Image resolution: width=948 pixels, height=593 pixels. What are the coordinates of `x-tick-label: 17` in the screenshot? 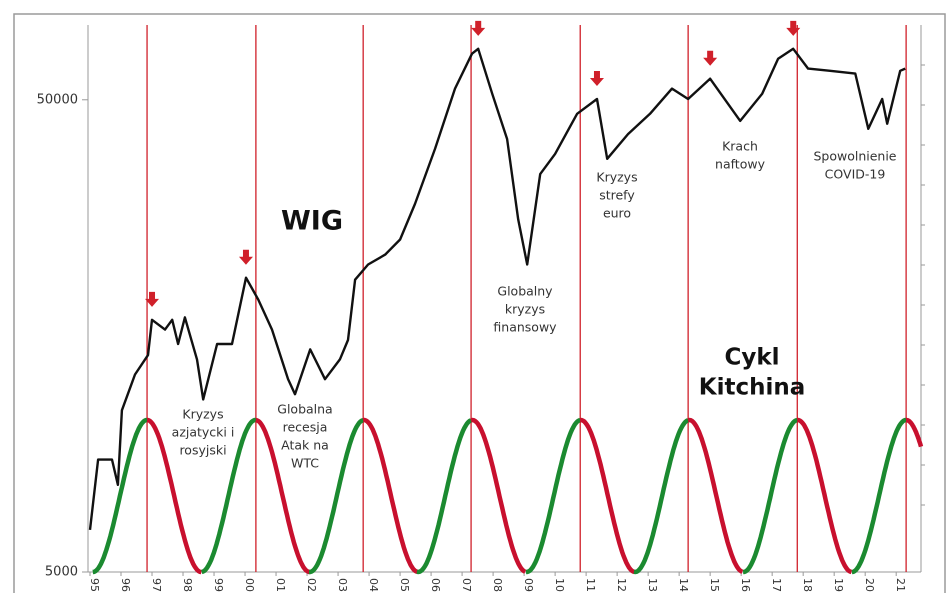 It's located at (776, 585).